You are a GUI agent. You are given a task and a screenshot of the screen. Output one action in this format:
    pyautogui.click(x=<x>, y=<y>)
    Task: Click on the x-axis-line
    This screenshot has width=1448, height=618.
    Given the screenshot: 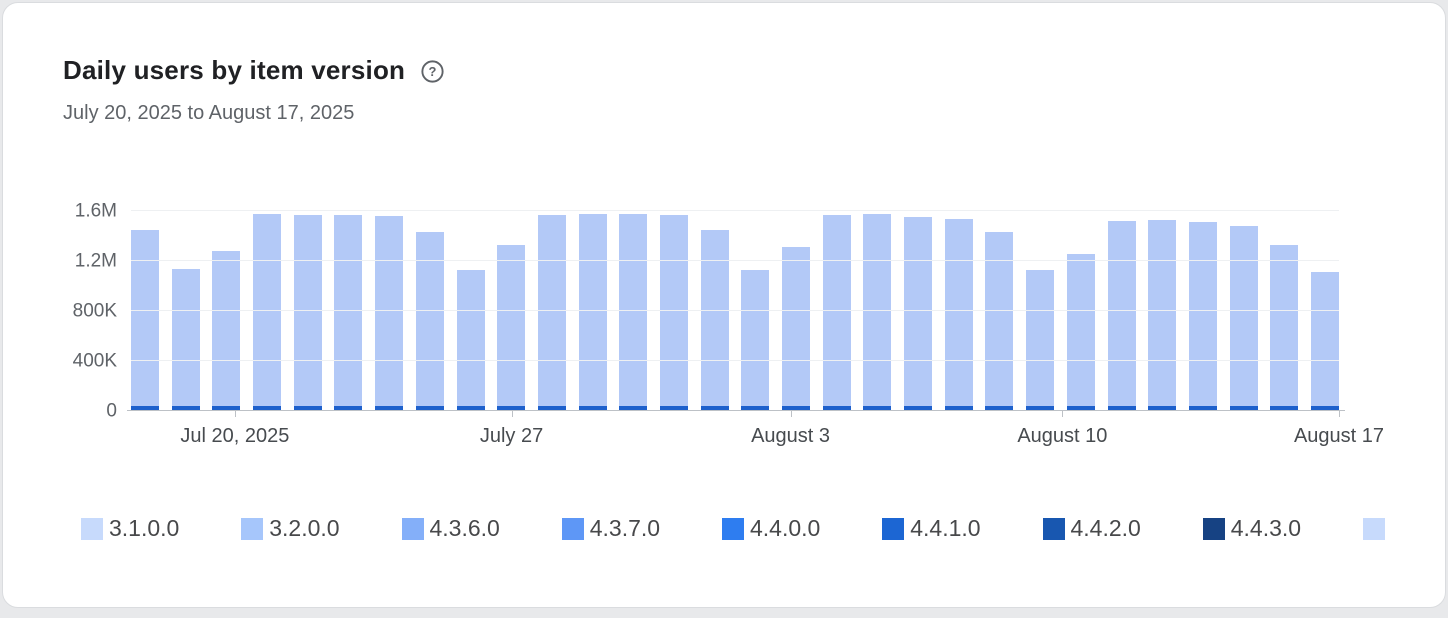 What is the action you would take?
    pyautogui.click(x=736, y=410)
    